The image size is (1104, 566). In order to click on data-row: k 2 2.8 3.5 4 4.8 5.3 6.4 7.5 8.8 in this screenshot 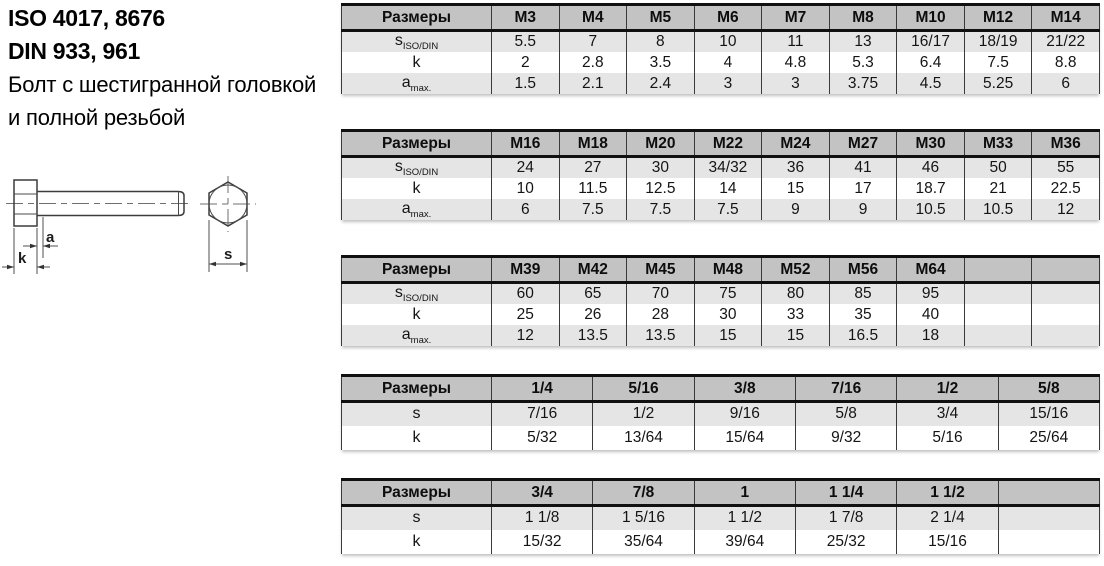, I will do `click(720, 63)`.